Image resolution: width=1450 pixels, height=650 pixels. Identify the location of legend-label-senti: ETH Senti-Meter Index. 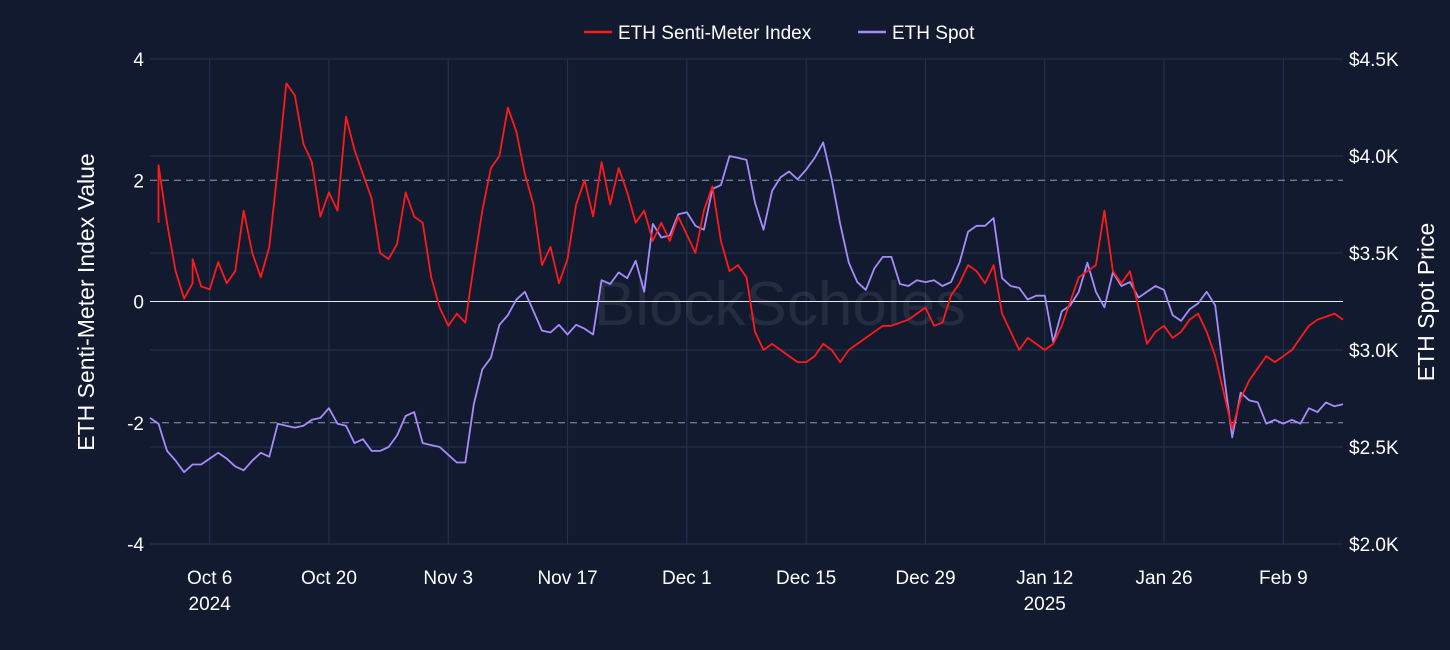
(715, 33).